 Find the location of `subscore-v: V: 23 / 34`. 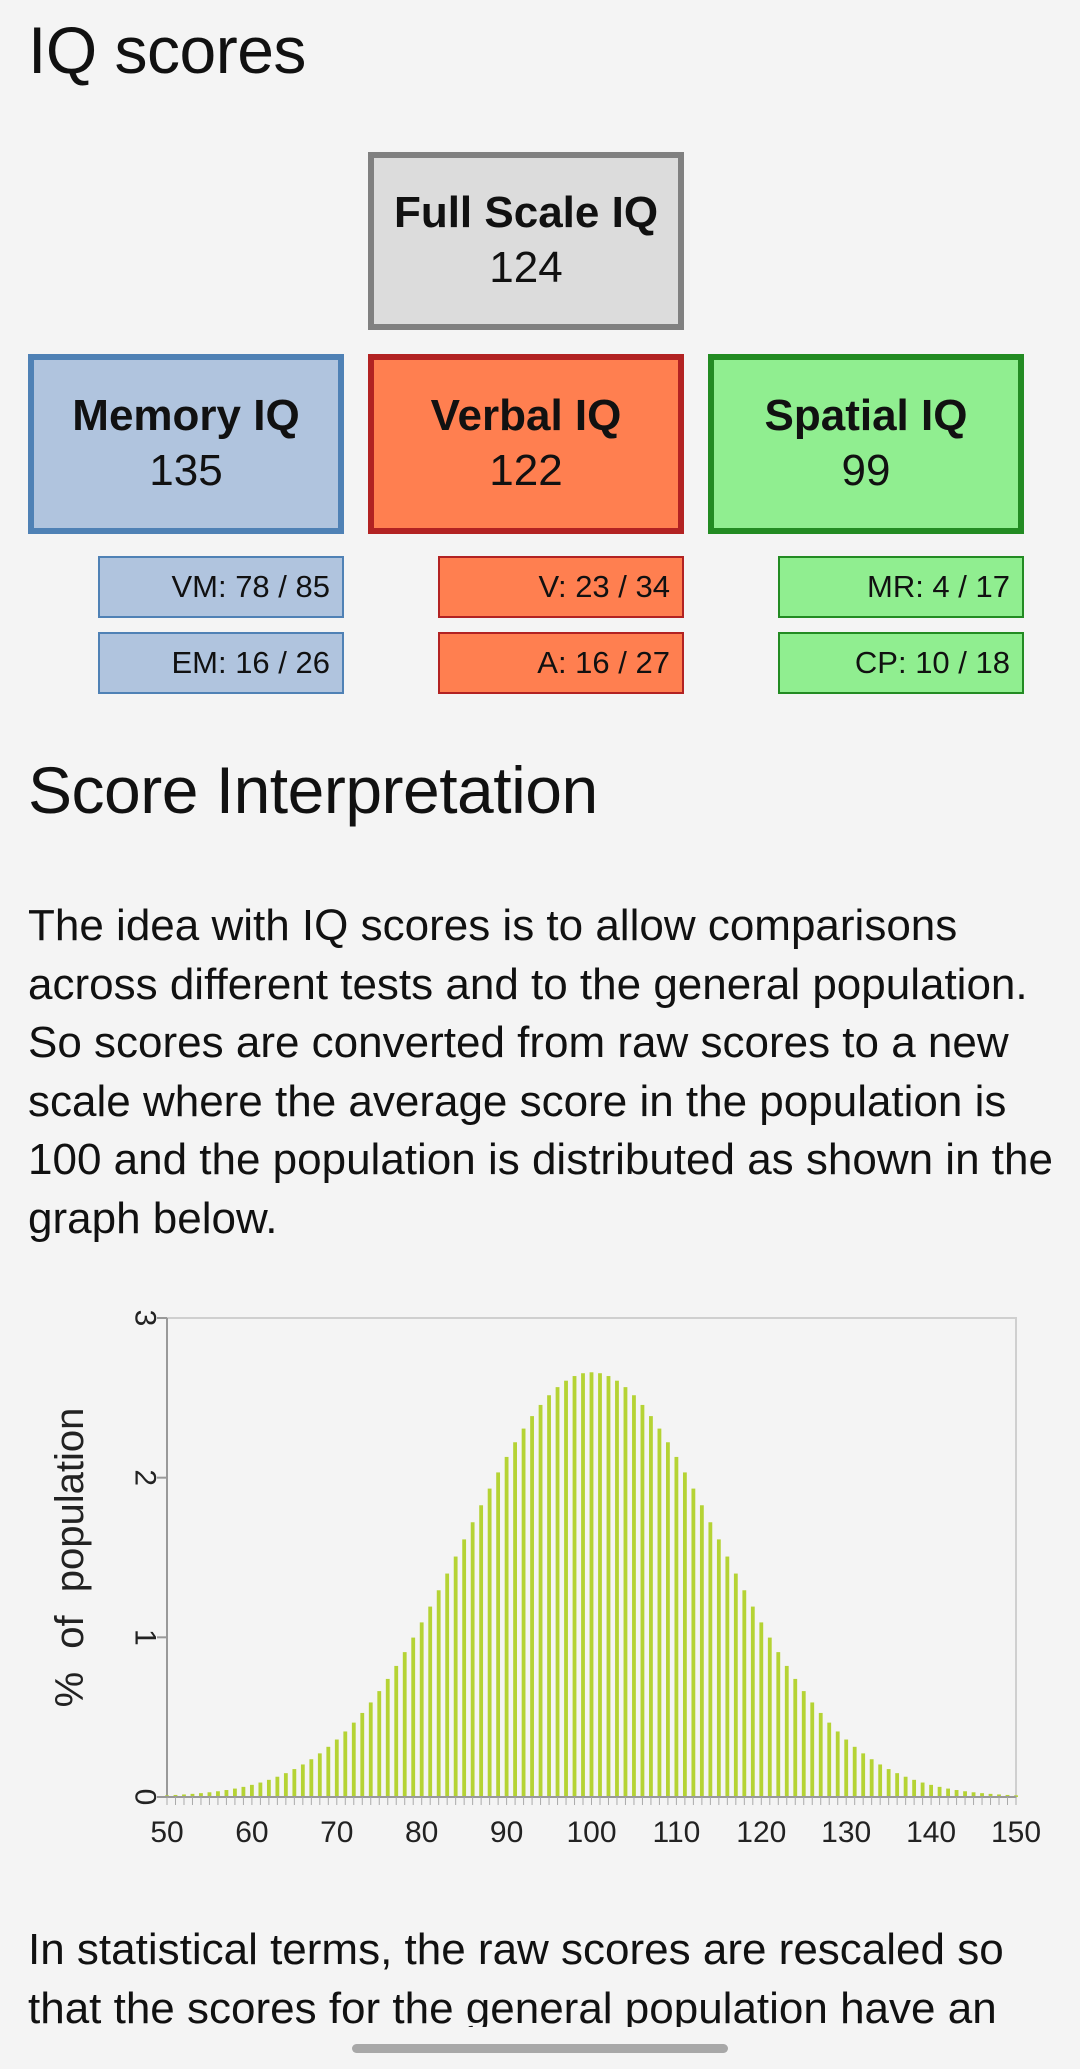

subscore-v: V: 23 / 34 is located at coordinates (561, 587).